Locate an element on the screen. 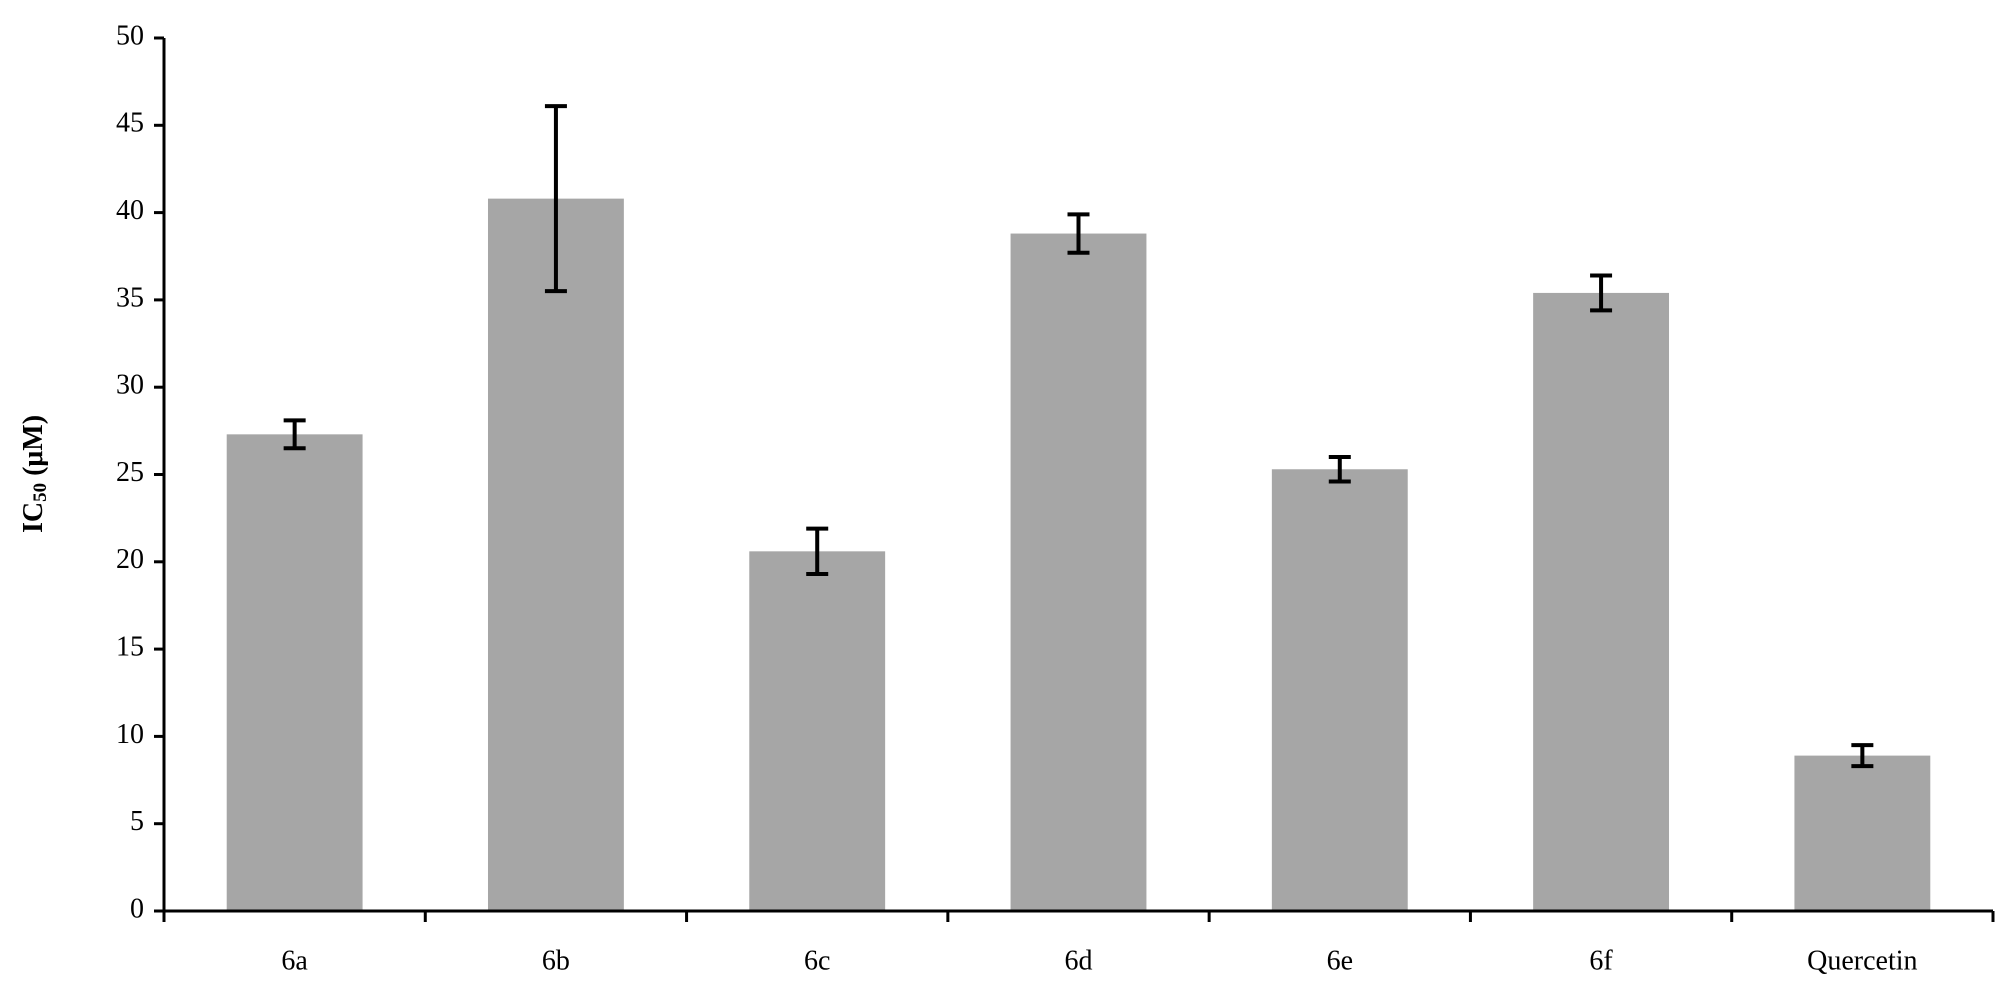  y-axis-label: IC50 (μM) is located at coordinates (34, 474).